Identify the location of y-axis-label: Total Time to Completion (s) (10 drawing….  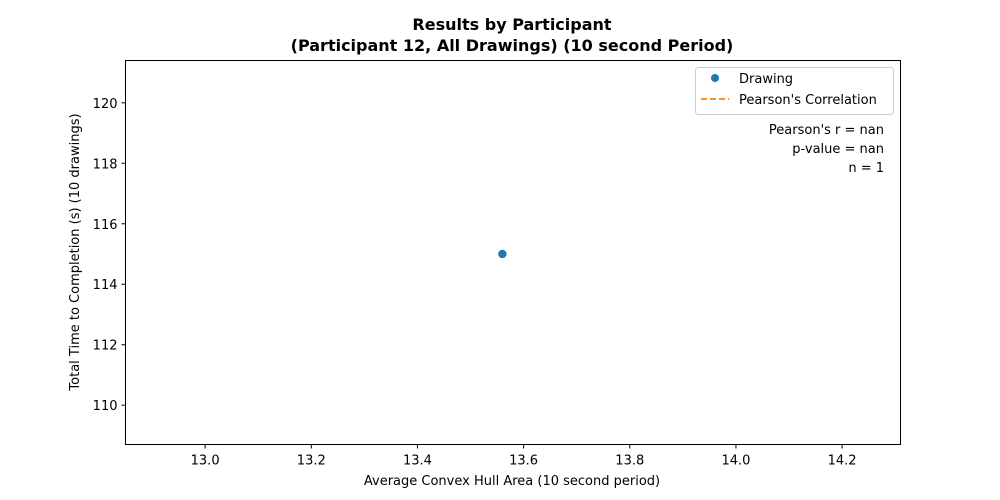
(75, 252).